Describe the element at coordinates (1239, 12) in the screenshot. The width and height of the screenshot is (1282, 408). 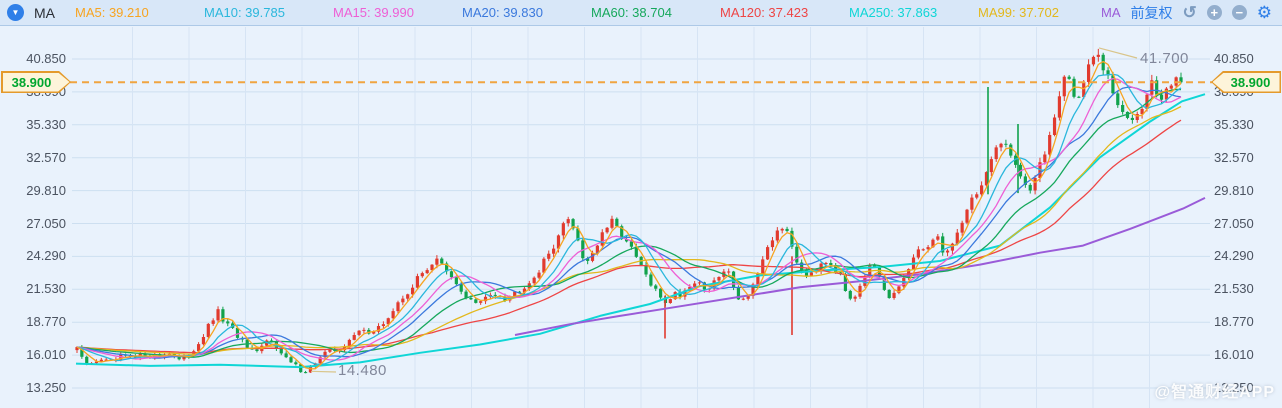
I see `zoom-out-icon: −` at that location.